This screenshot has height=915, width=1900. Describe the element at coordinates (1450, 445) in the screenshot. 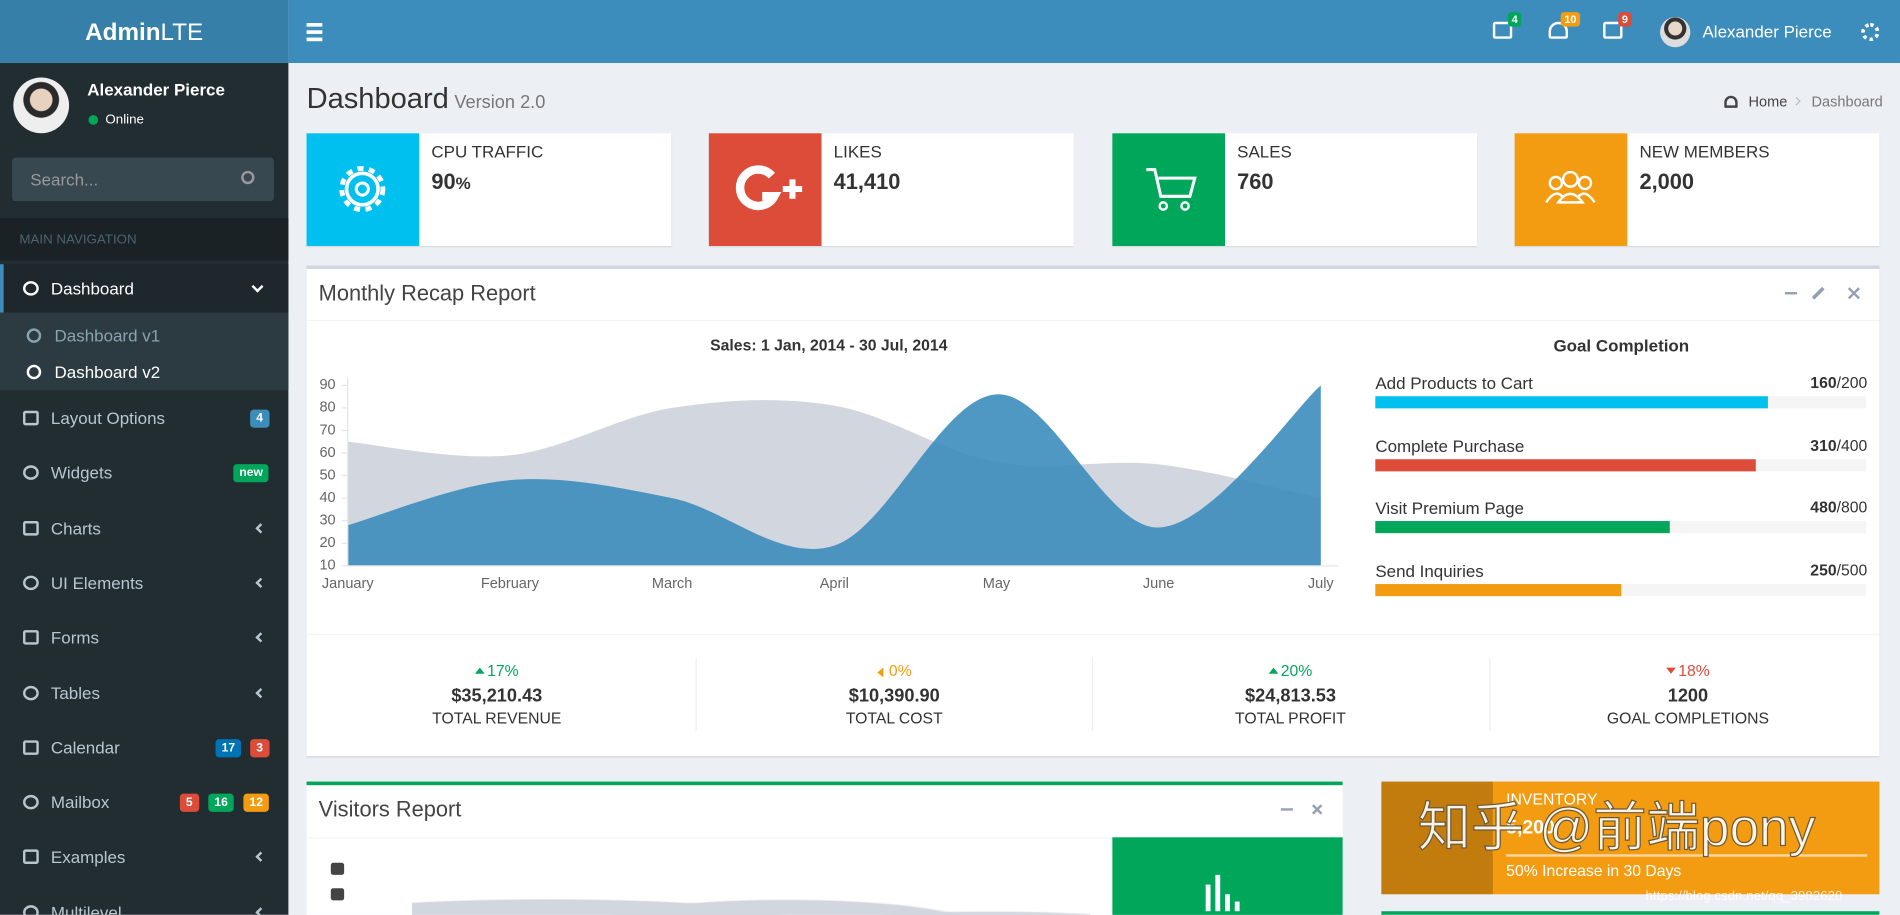

I see `goal-label: Complete Purchase` at that location.